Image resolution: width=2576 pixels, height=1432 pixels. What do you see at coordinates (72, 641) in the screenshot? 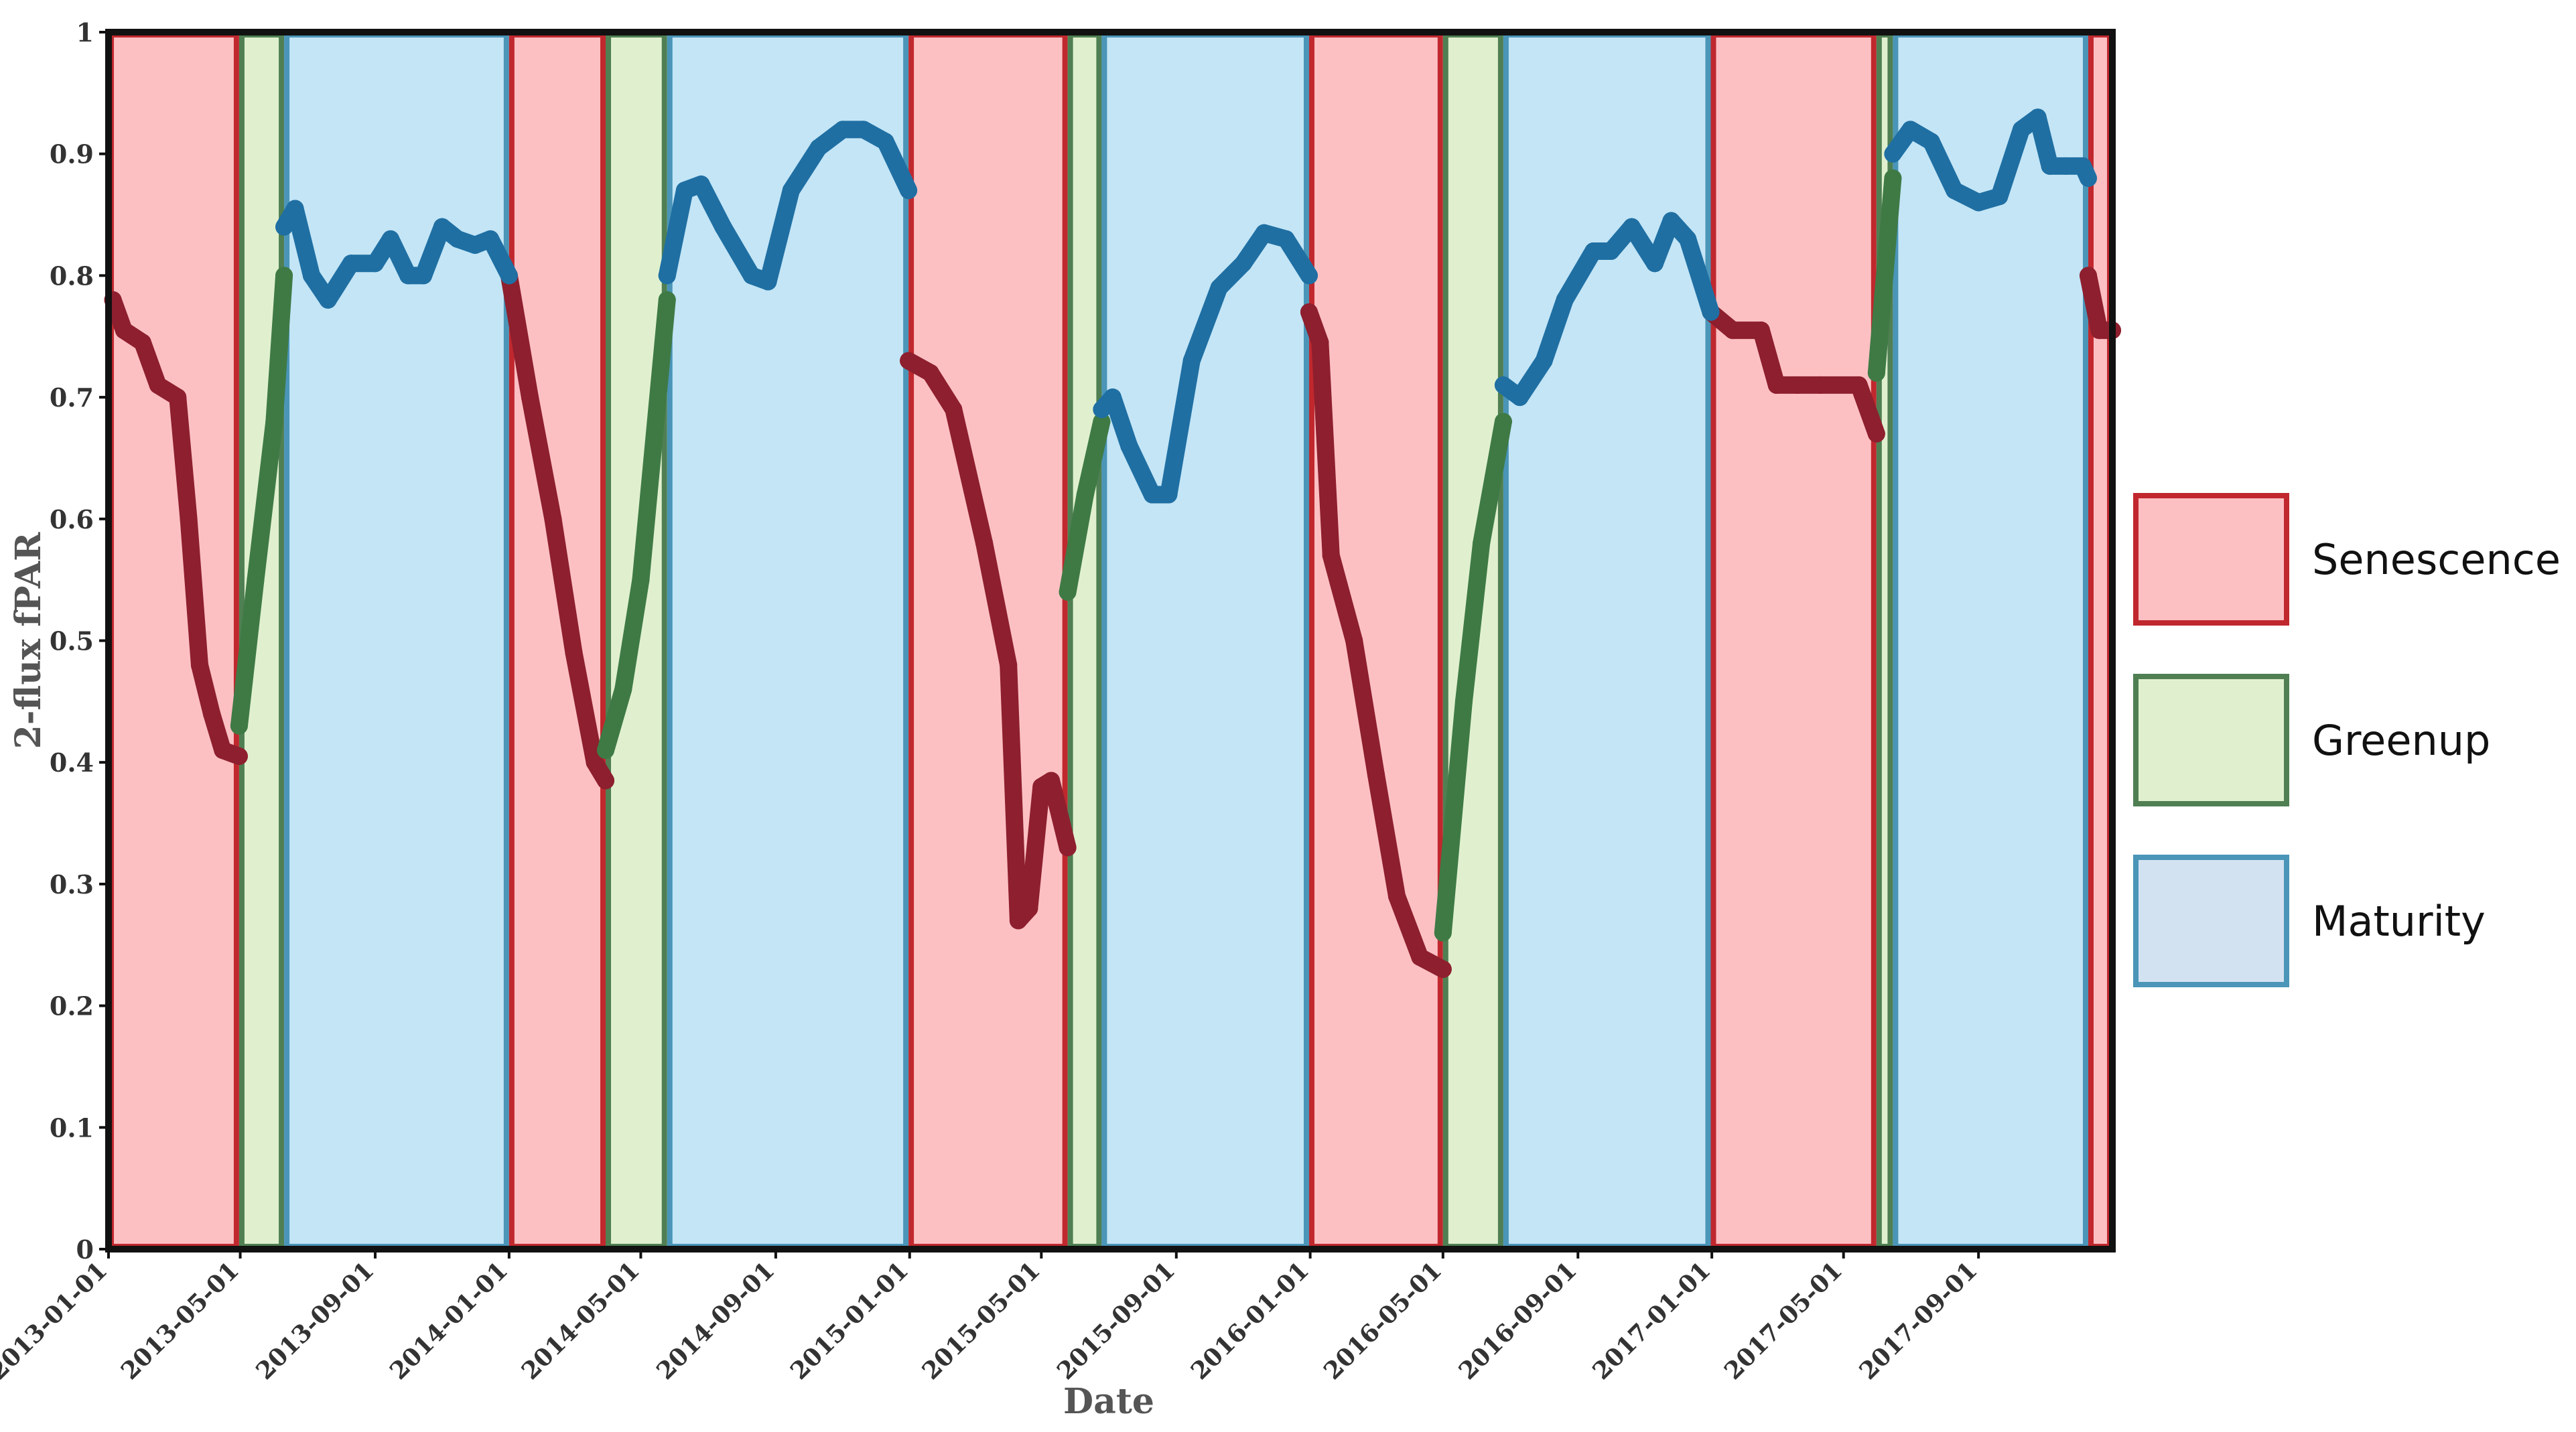
I see `y-tick-label: 0.5` at bounding box center [72, 641].